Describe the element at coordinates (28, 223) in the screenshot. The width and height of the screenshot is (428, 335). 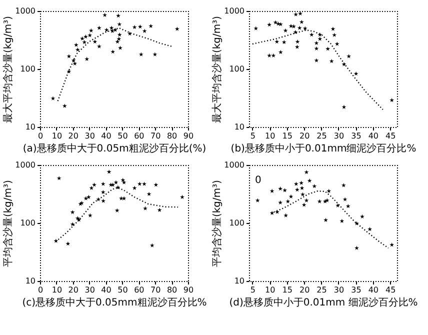
I see `y-tick-label: 100` at that location.